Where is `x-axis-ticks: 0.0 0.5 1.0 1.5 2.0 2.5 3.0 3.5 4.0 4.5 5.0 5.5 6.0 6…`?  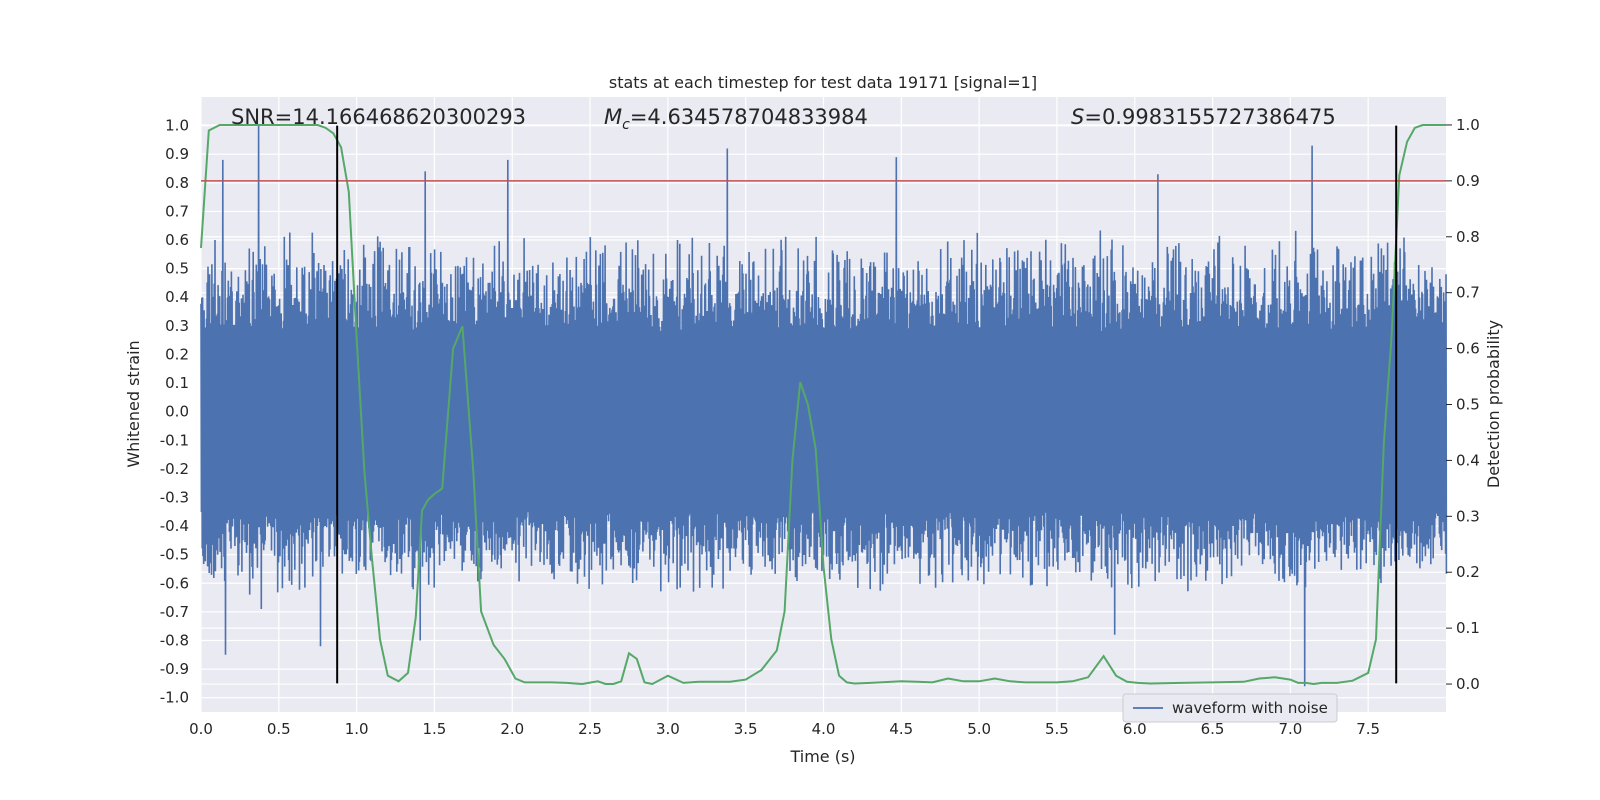
x-axis-ticks: 0.0 0.5 1.0 1.5 2.0 2.5 3.0 3.5 4.0 4.5 5.0 5.5 6.0 6… is located at coordinates (784, 729).